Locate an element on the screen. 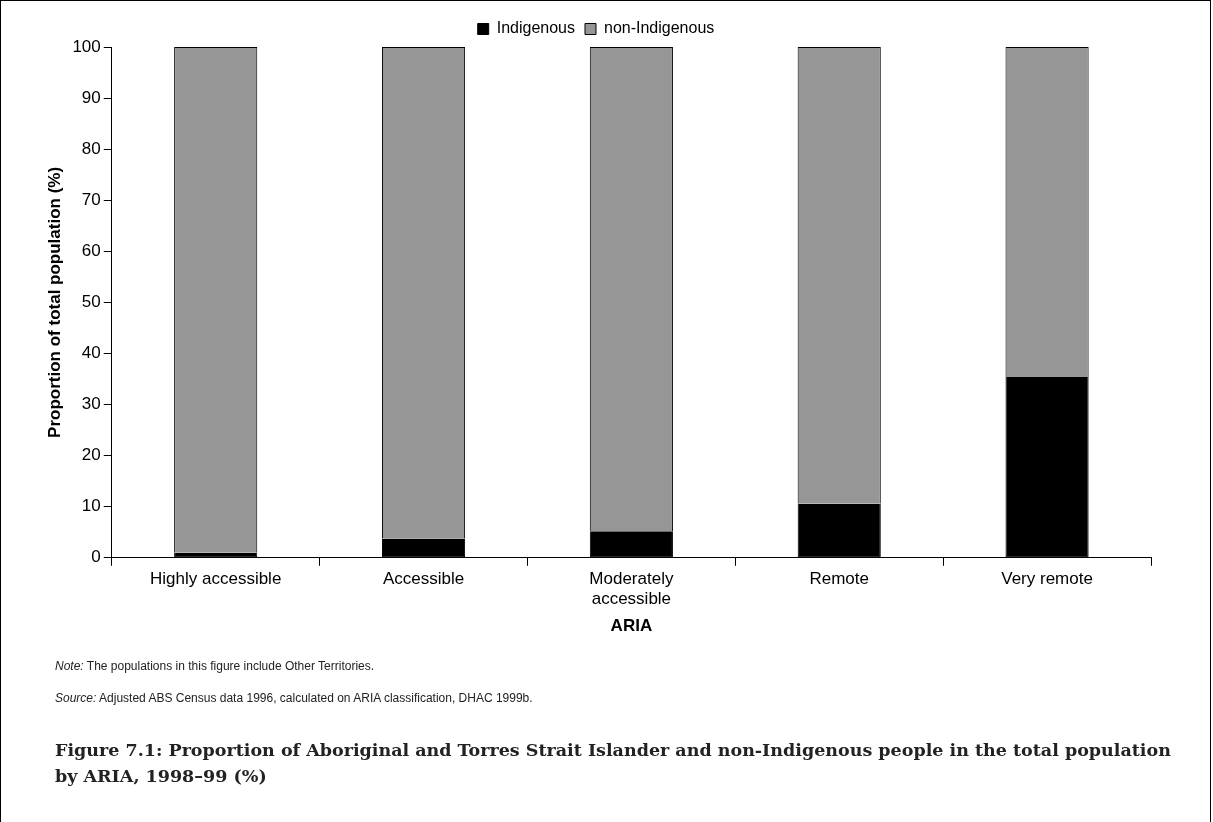 This screenshot has width=1213, height=822. y-tick-label: 0 is located at coordinates (96, 557).